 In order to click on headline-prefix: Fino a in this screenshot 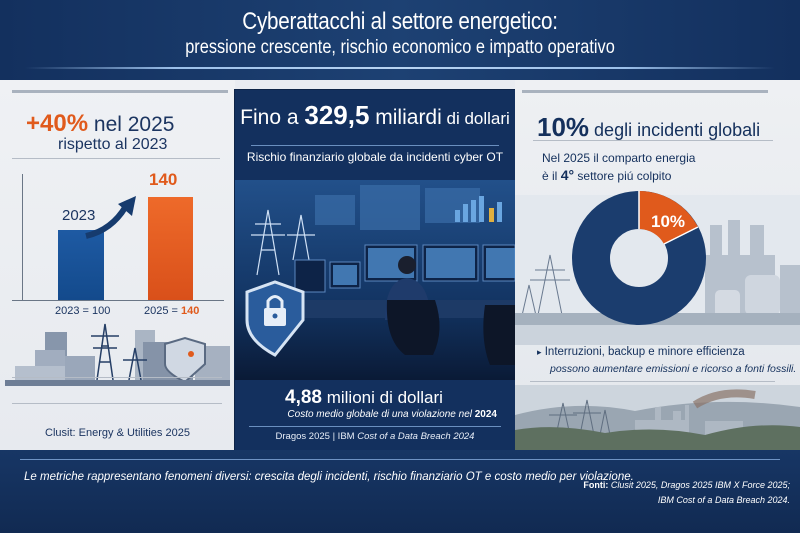, I will do `click(272, 117)`.